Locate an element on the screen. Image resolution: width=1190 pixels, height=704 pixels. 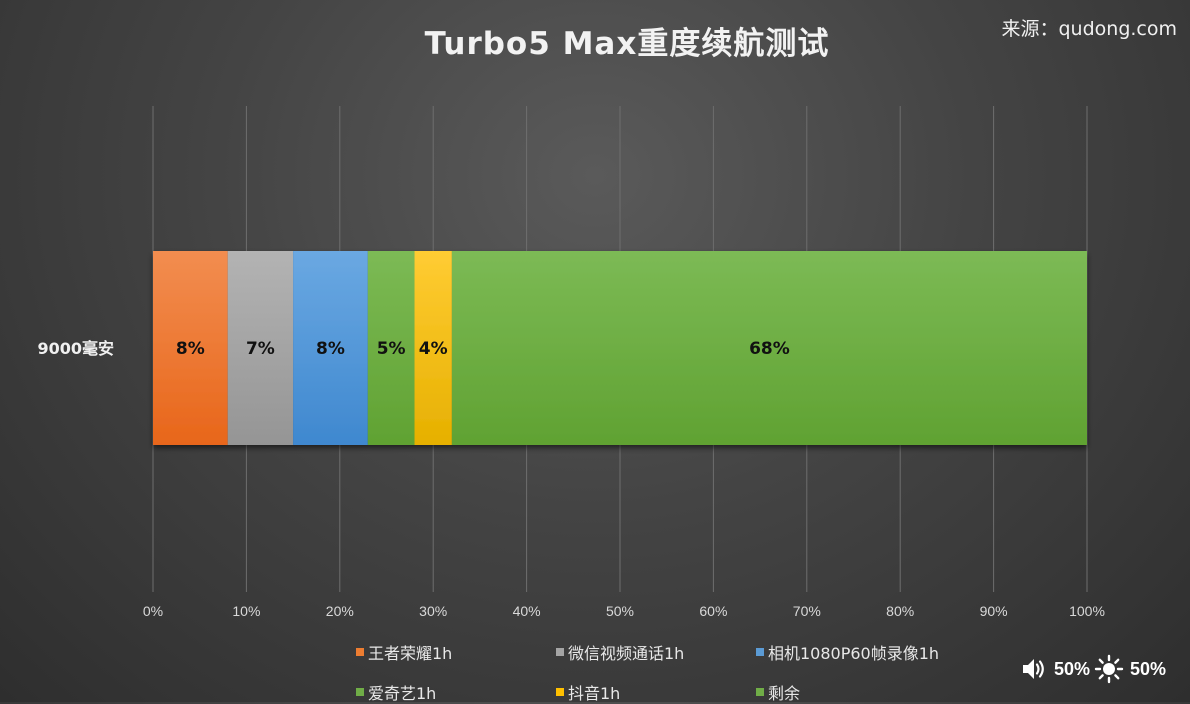
legend-item: 相机1080P60帧录像1h is located at coordinates (866, 652).